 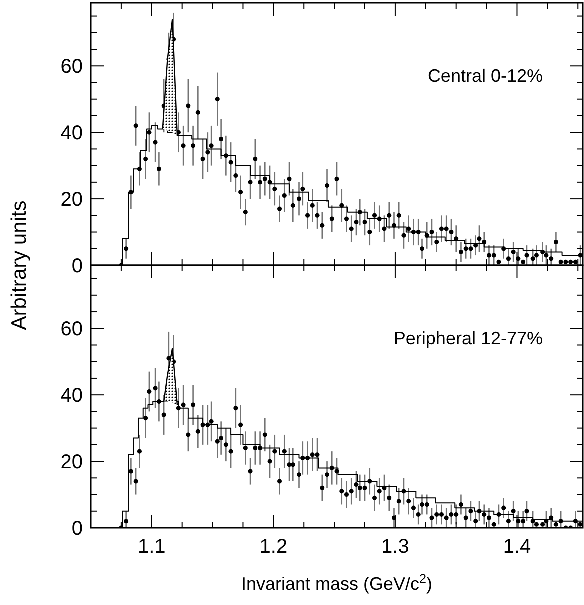 What do you see at coordinates (274, 547) in the screenshot?
I see `x-tick-label: 1.2` at bounding box center [274, 547].